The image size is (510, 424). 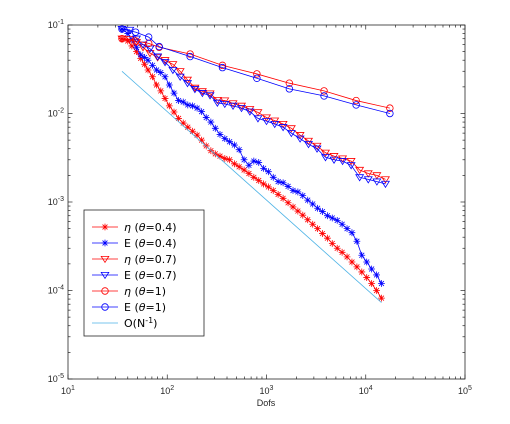 I want to click on legend-entry: E (θ=1), so click(x=129, y=307).